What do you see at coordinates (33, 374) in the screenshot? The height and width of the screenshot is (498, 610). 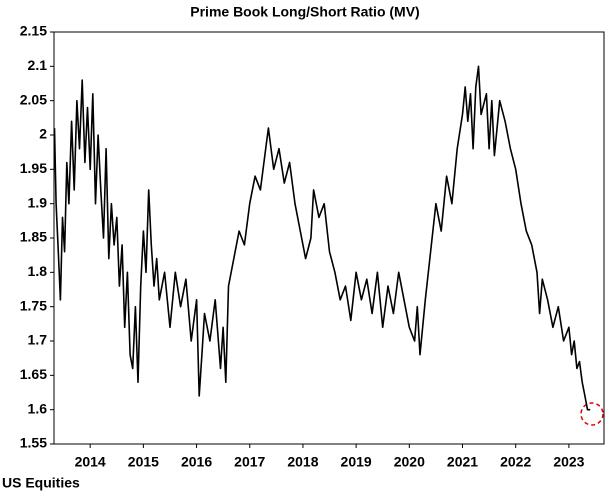 I see `y-tick-label: 1.65` at bounding box center [33, 374].